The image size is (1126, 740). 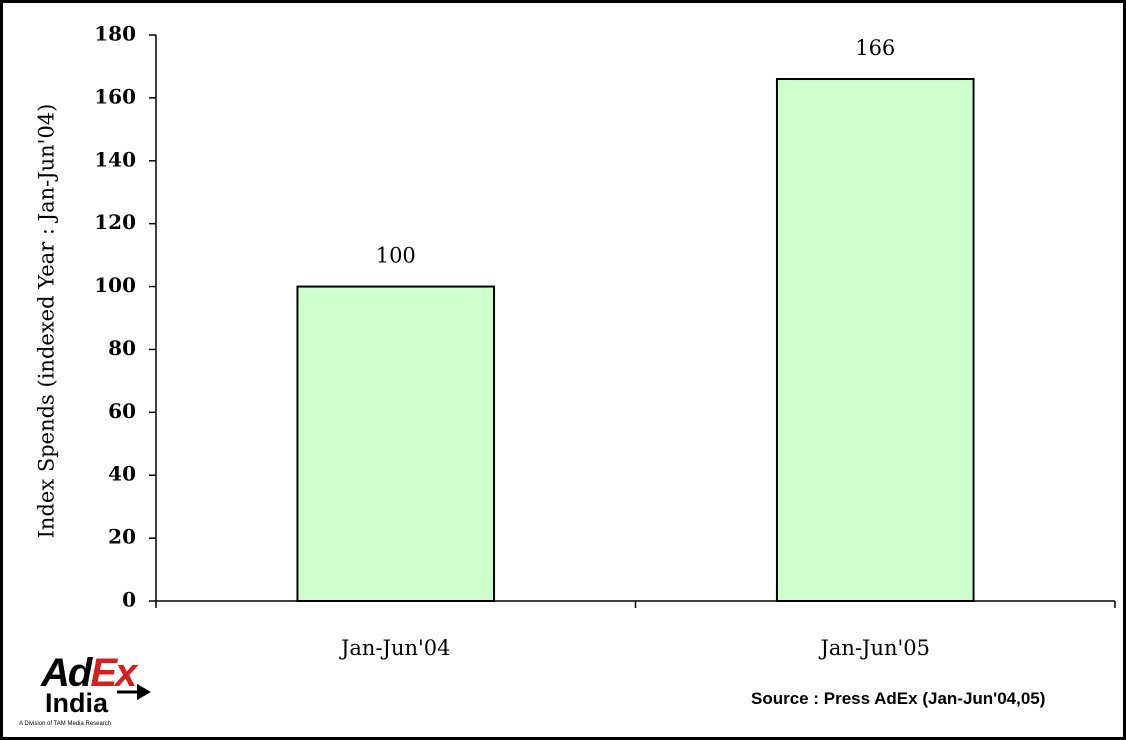 What do you see at coordinates (115, 34) in the screenshot?
I see `y-tick-label: 180` at bounding box center [115, 34].